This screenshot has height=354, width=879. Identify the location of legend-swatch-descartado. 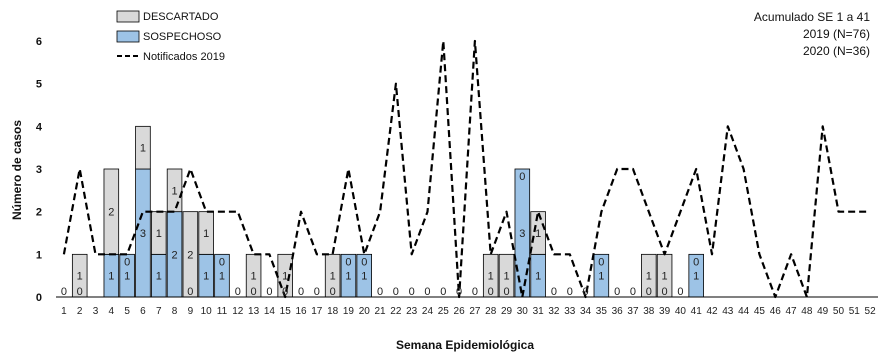
(128, 16).